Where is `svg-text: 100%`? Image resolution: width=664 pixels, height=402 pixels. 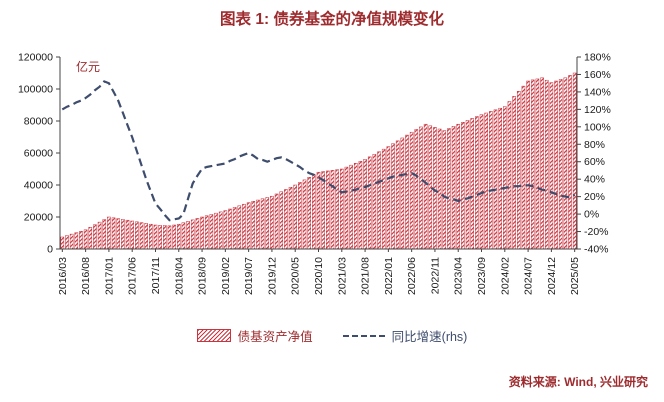 svg-text: 100% is located at coordinates (597, 127).